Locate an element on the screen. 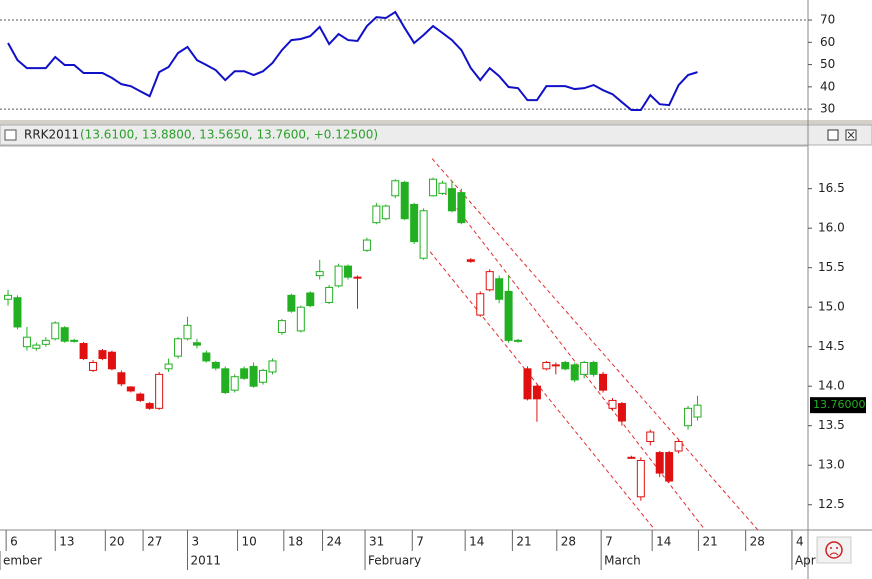  y-tick-label: 14.5 is located at coordinates (831, 346).